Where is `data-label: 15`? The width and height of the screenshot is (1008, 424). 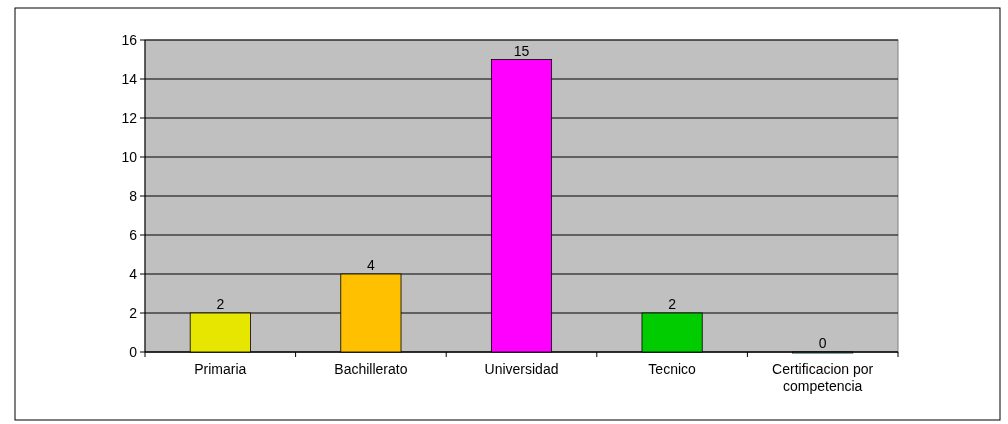
data-label: 15 is located at coordinates (521, 50).